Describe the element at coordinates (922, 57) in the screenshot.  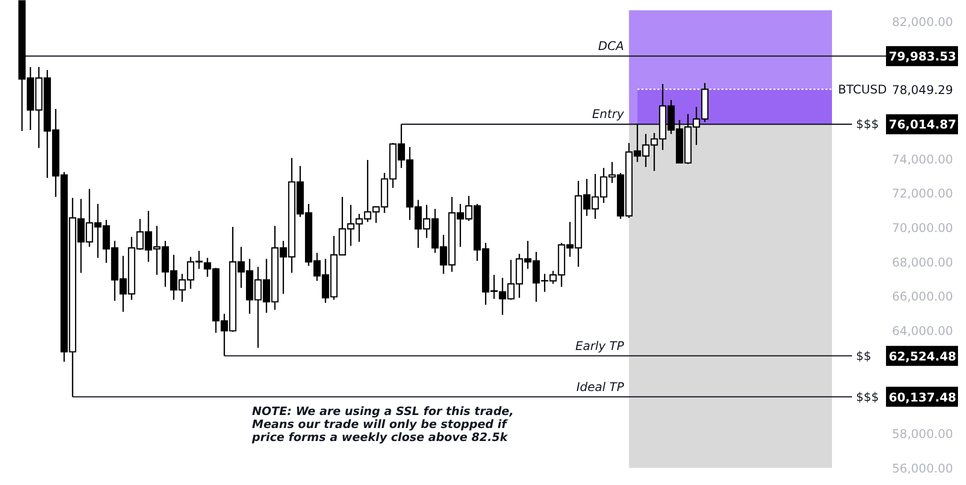
I see `y-tick-label: 79,983.53` at that location.